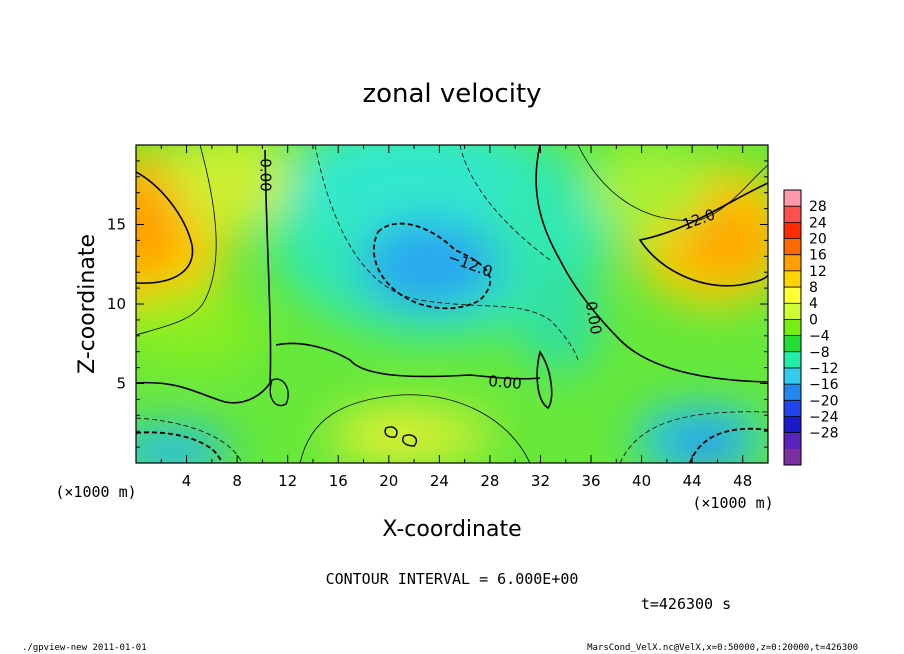 This screenshot has width=904, height=654. What do you see at coordinates (818, 240) in the screenshot?
I see `colorbar-label: 20` at bounding box center [818, 240].